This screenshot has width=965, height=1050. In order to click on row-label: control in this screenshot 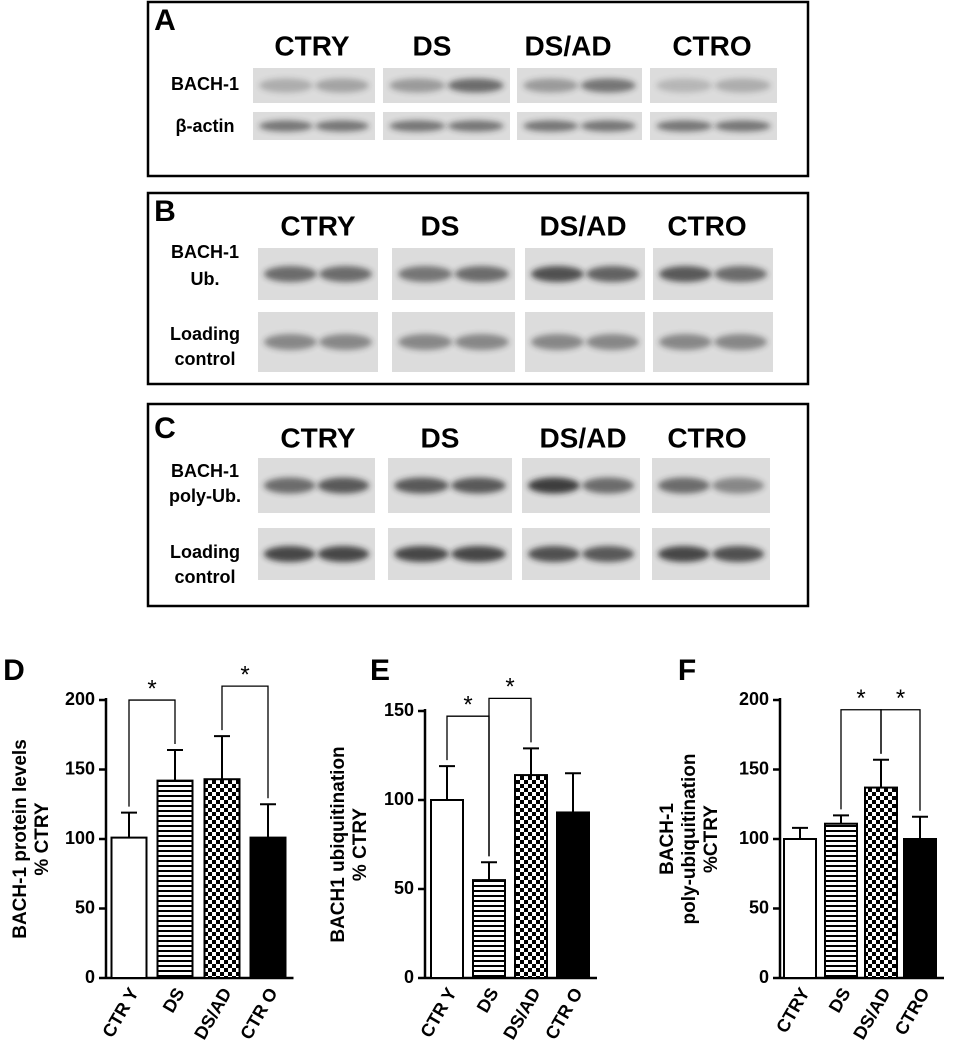, I will do `click(205, 359)`.